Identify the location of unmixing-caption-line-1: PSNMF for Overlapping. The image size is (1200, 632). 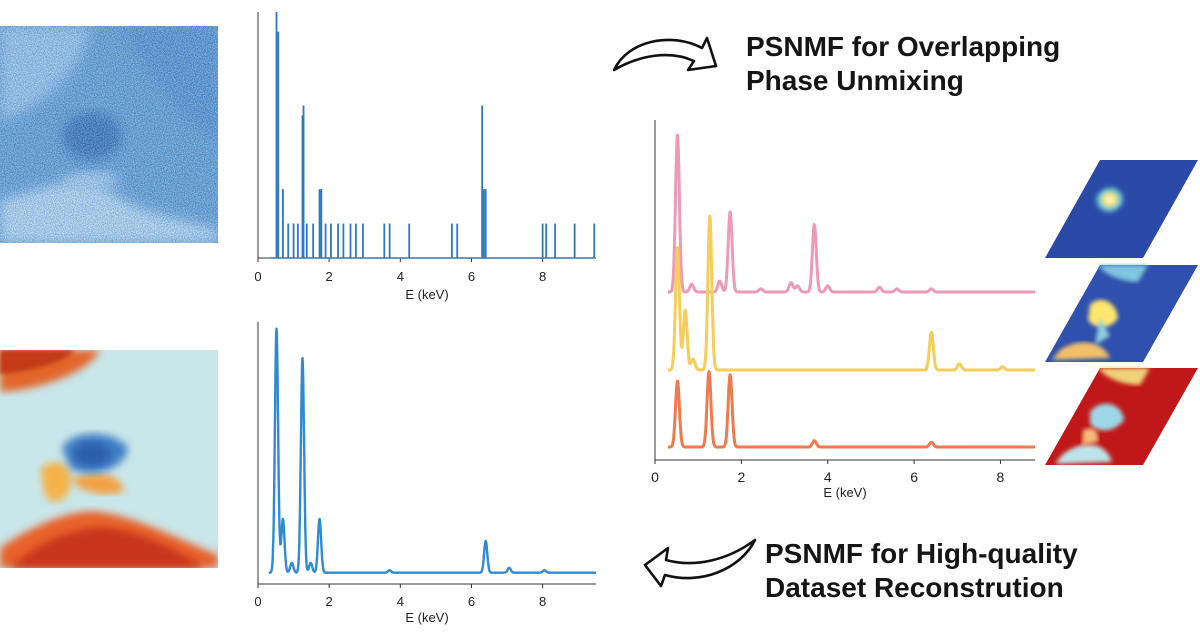
(903, 46).